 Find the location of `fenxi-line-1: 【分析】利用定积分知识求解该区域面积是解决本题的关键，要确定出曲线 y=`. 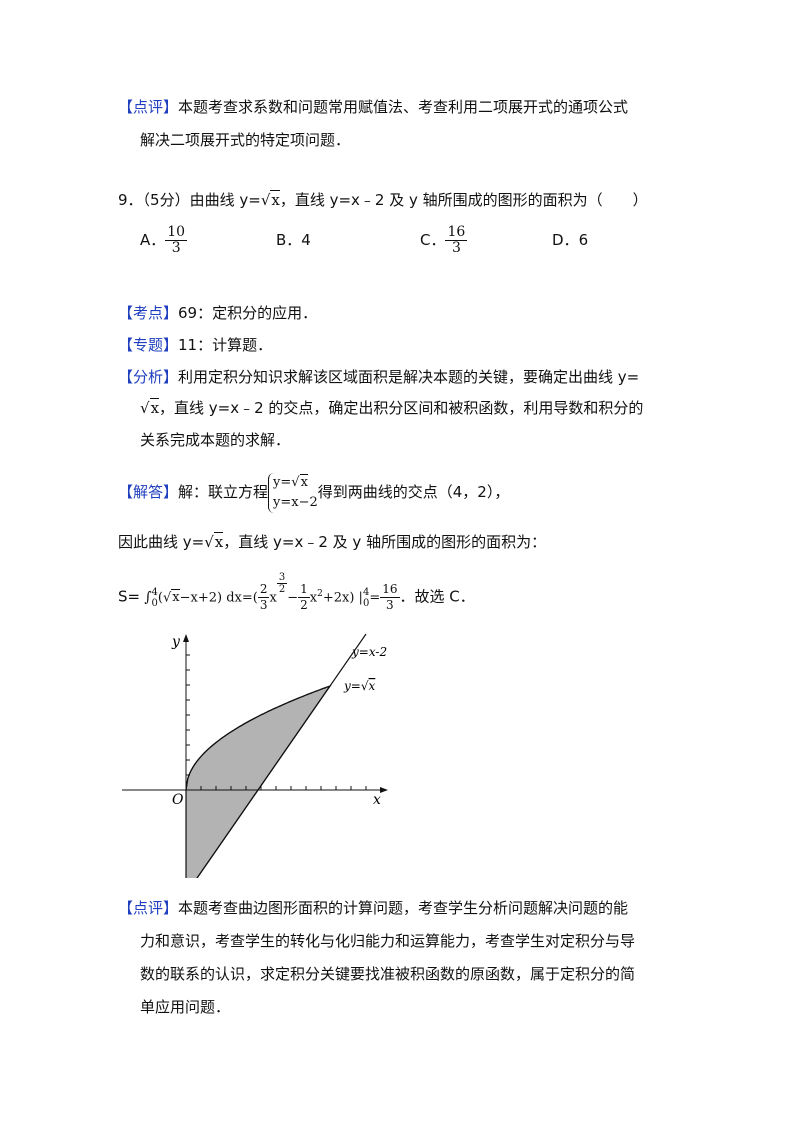

fenxi-line-1: 【分析】利用定积分知识求解该区域面积是解决本题的关键，要确定出曲线 y= is located at coordinates (378, 377).